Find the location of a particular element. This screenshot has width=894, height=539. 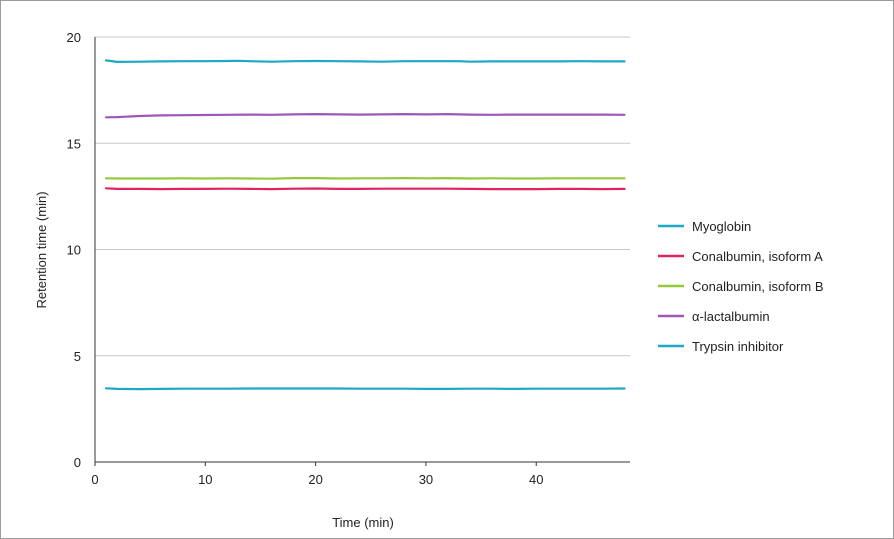

x-tick-label-30: 30 is located at coordinates (426, 479).